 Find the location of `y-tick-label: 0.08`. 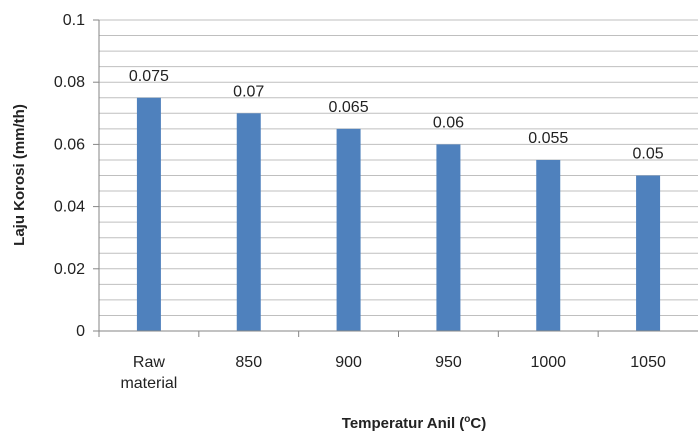

y-tick-label: 0.08 is located at coordinates (69, 82).